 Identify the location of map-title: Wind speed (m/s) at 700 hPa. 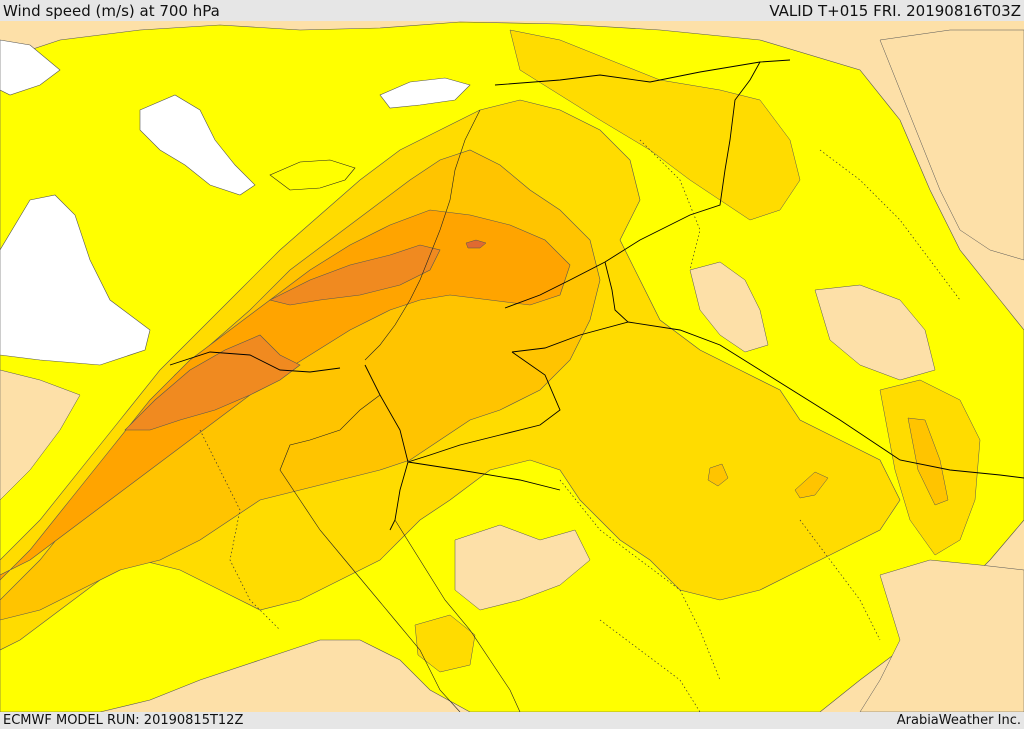
(111, 10).